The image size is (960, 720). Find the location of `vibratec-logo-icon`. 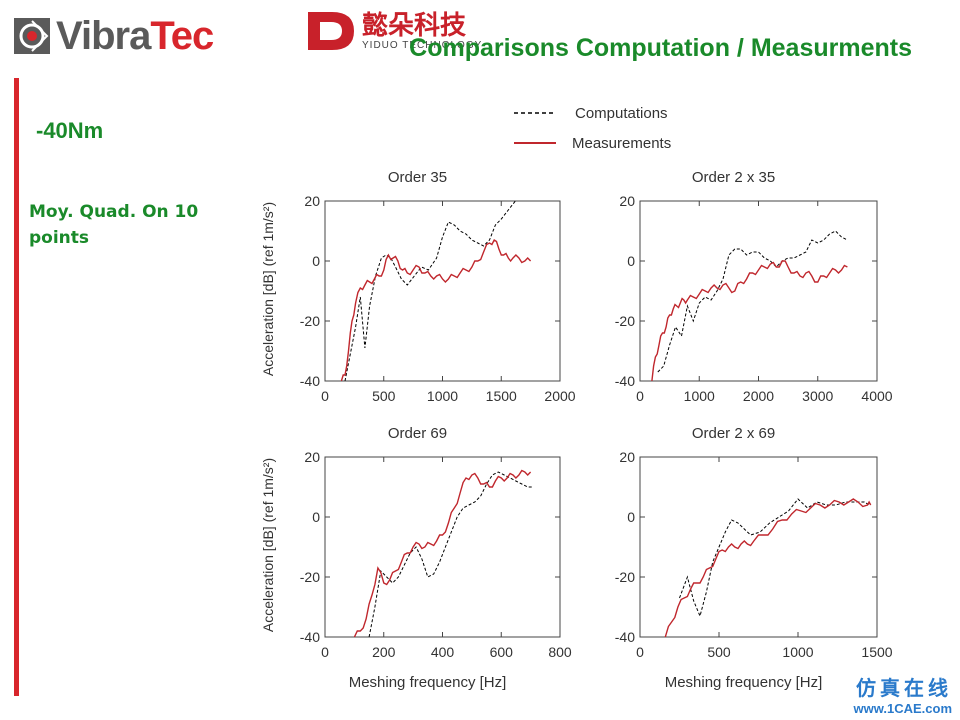

vibratec-logo-icon is located at coordinates (32, 36).